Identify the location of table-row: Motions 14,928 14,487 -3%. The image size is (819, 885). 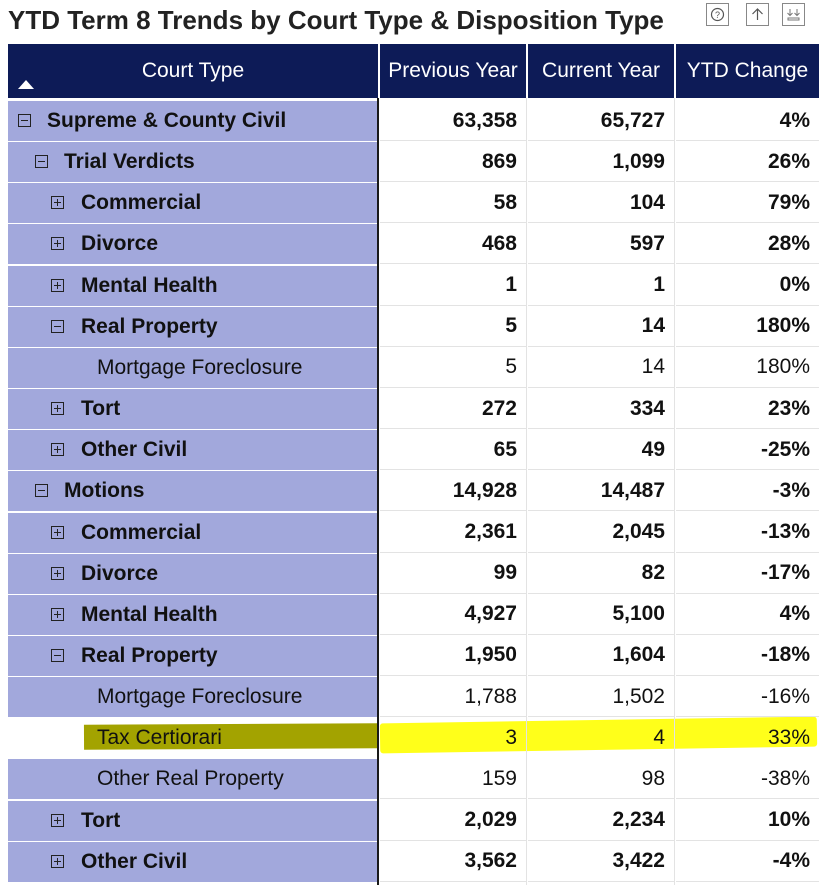
(413, 492).